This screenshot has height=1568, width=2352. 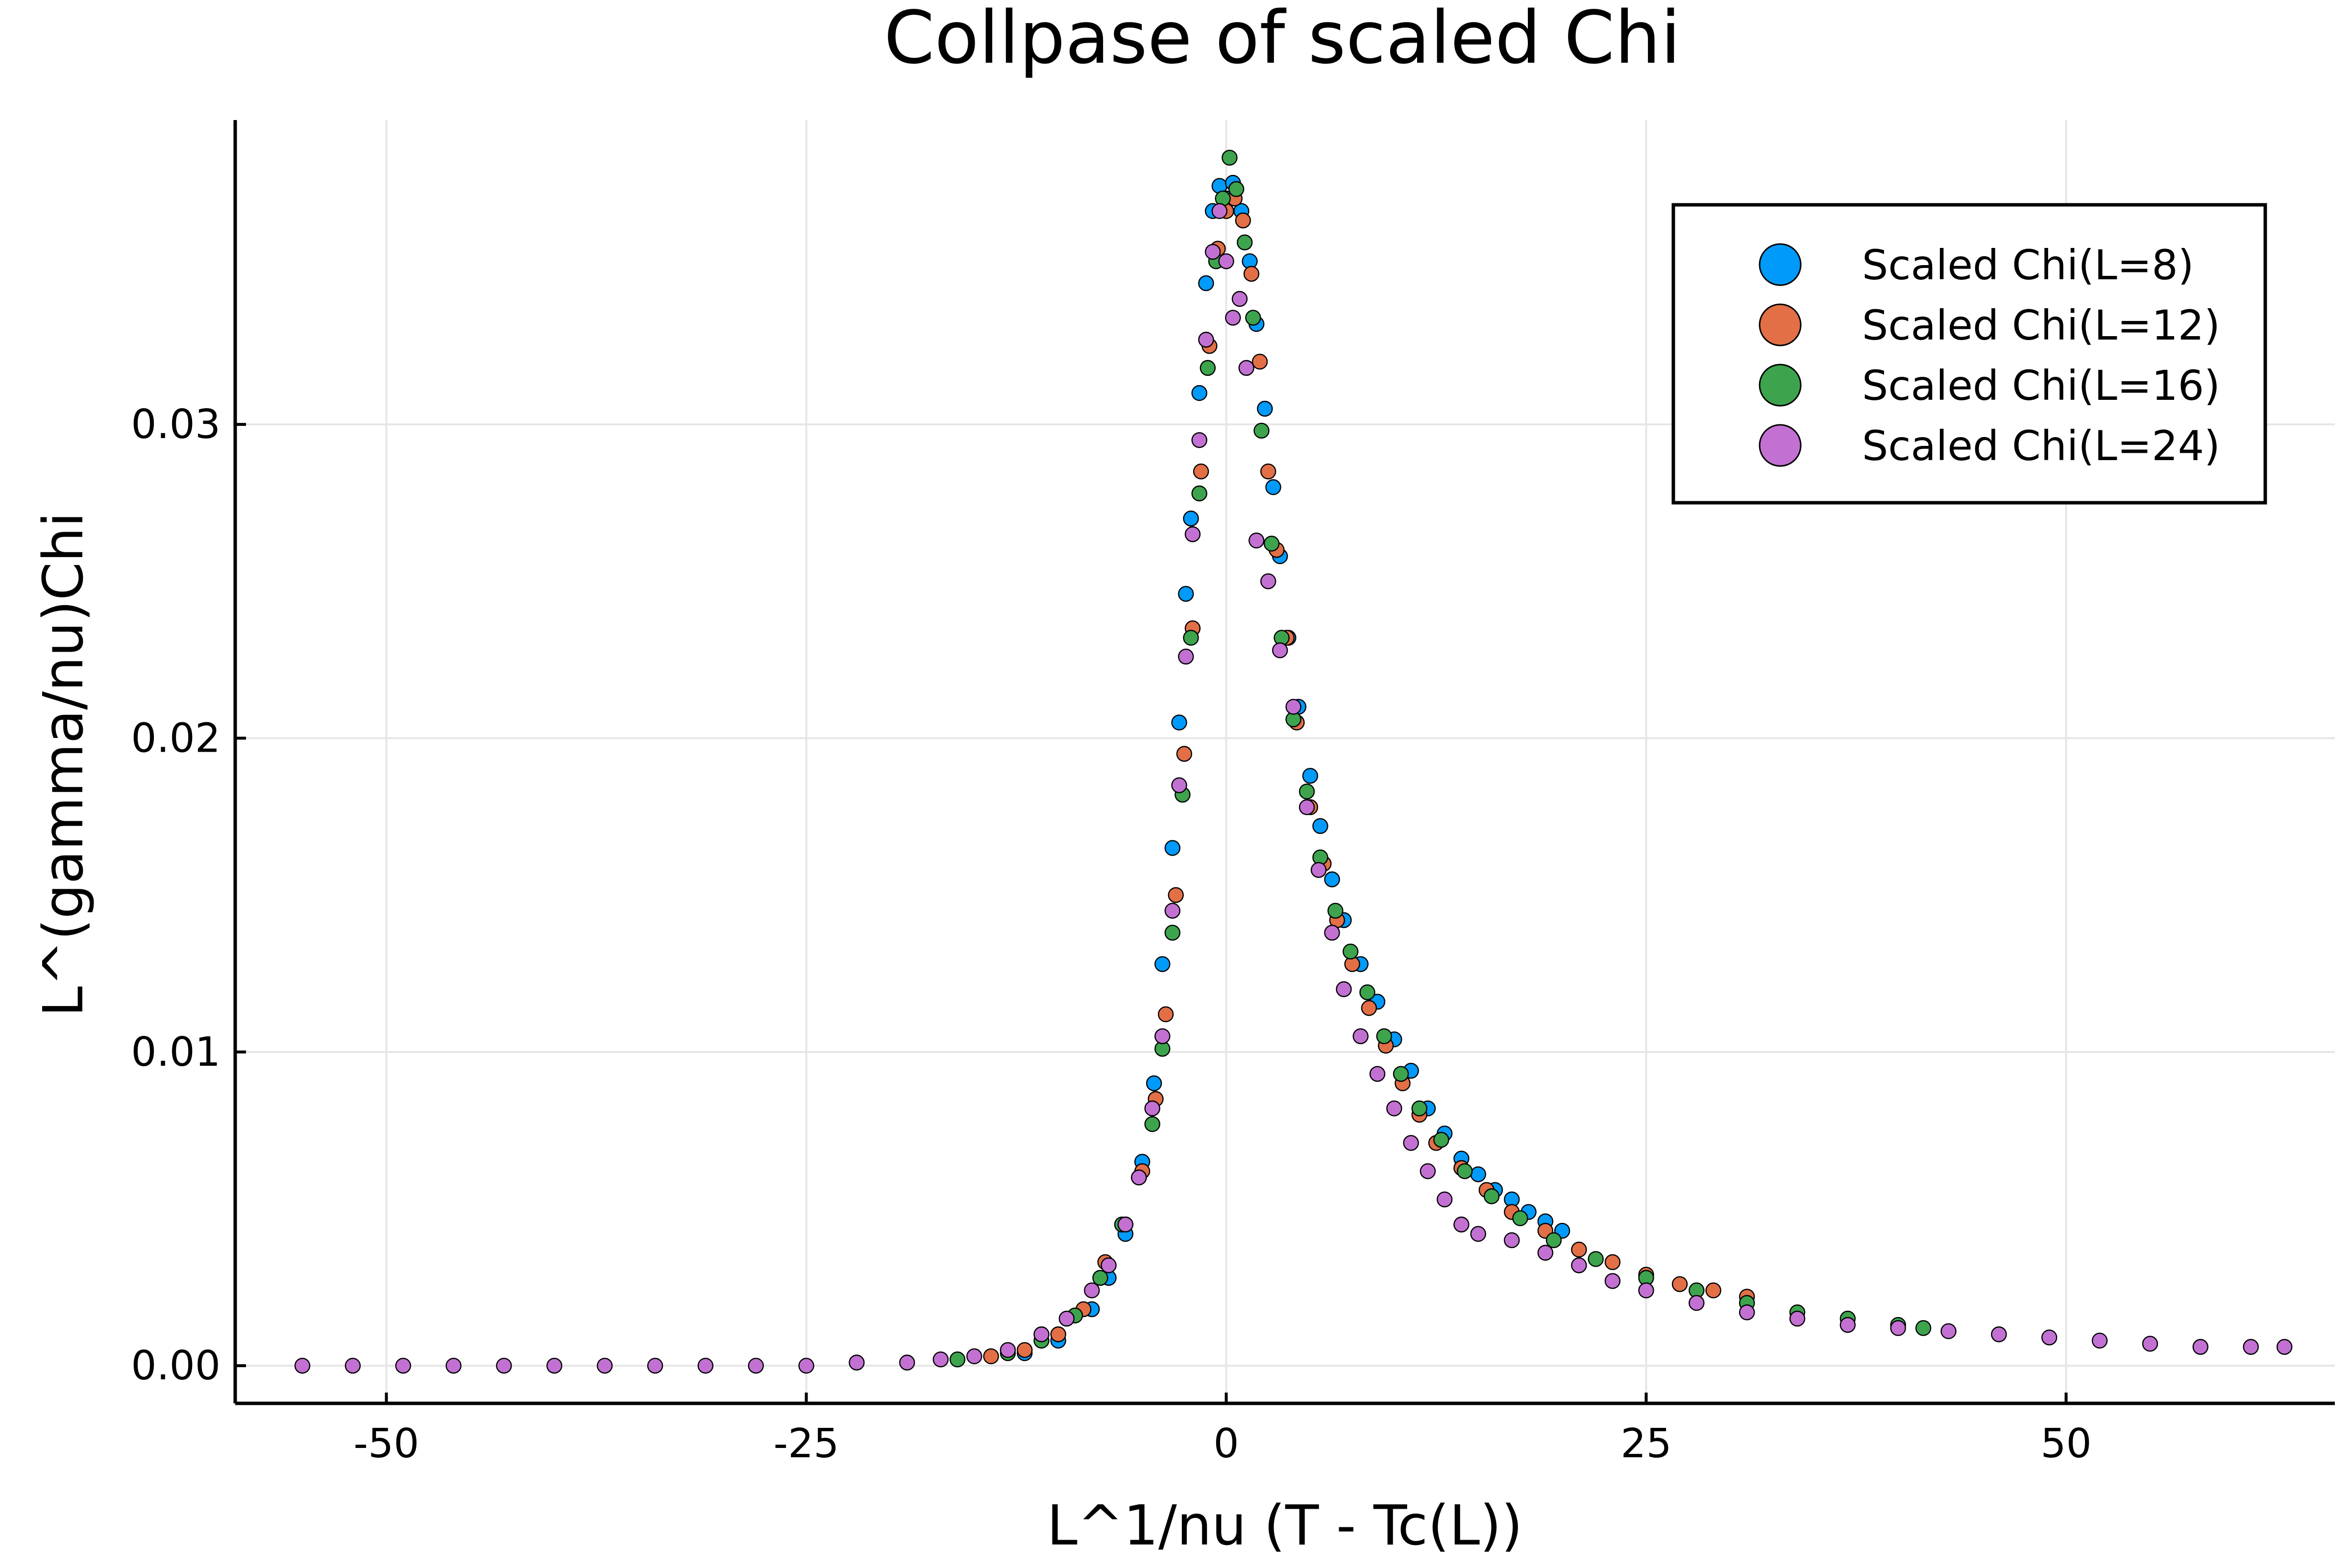 I want to click on x-tick-label: -50, so click(x=386, y=1444).